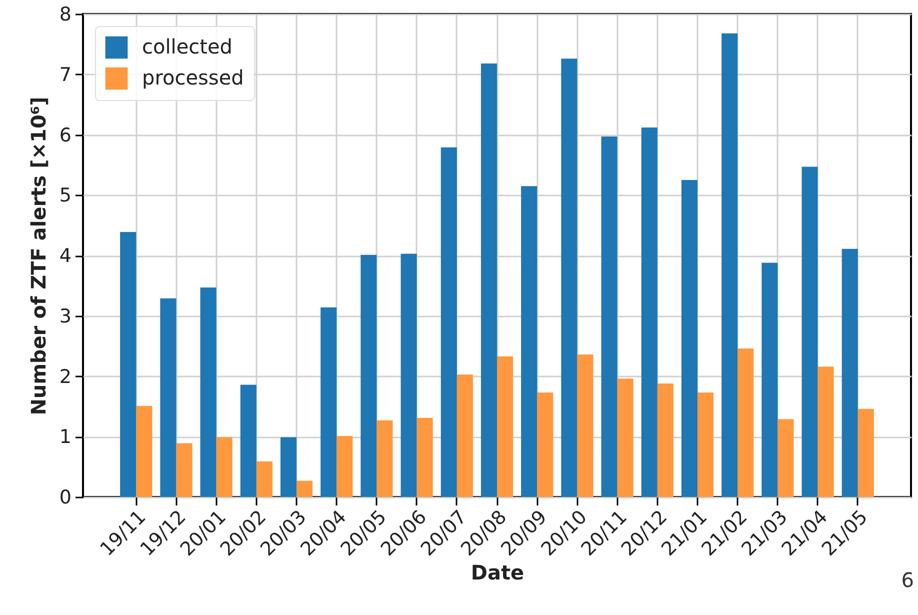 The image size is (918, 615). What do you see at coordinates (65, 316) in the screenshot?
I see `y-tick-label: 3` at bounding box center [65, 316].